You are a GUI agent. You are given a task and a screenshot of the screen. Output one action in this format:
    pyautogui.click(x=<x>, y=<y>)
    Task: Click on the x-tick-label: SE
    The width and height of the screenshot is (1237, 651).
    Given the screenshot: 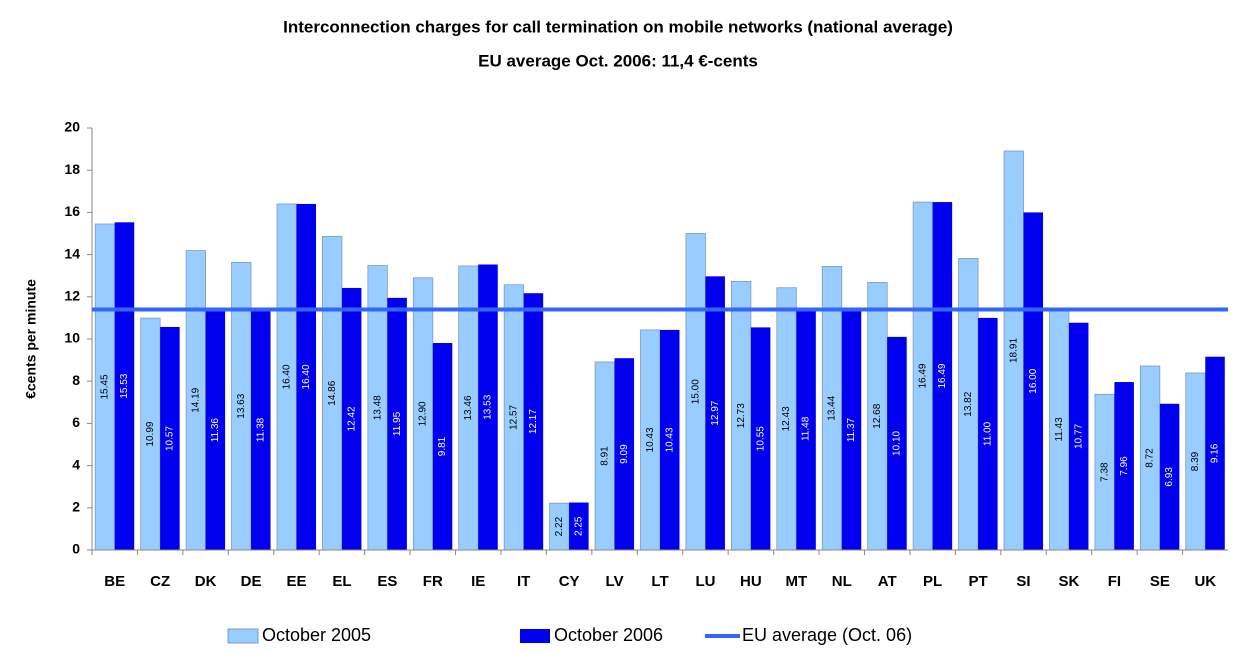 What is the action you would take?
    pyautogui.click(x=1160, y=581)
    